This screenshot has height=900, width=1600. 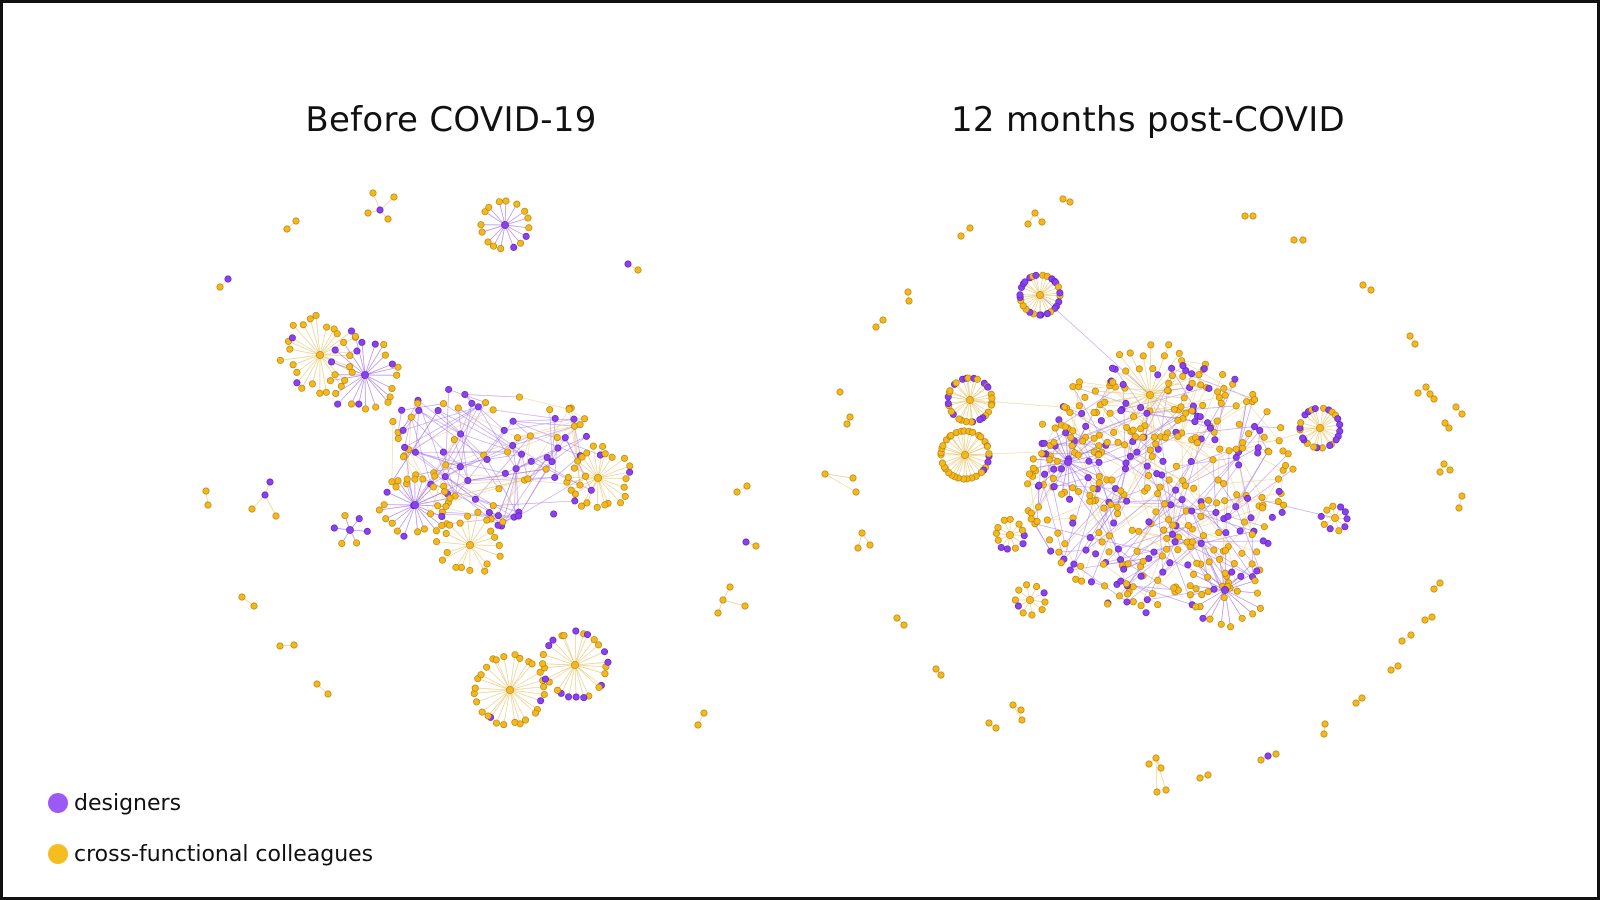 What do you see at coordinates (224, 854) in the screenshot?
I see `legend-label-colleagues: cross-functional colleagues` at bounding box center [224, 854].